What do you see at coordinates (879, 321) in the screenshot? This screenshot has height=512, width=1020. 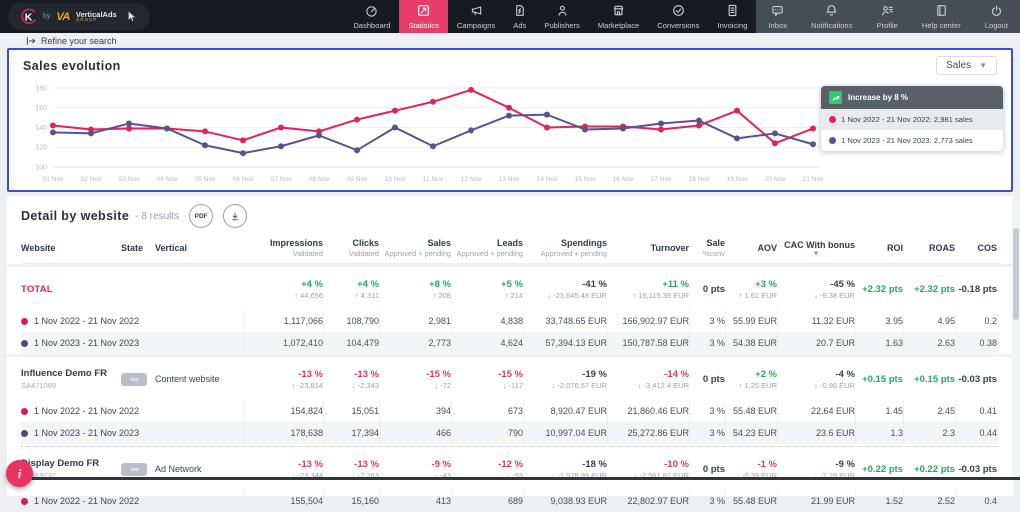 I see `value-cell: 3.95` at bounding box center [879, 321].